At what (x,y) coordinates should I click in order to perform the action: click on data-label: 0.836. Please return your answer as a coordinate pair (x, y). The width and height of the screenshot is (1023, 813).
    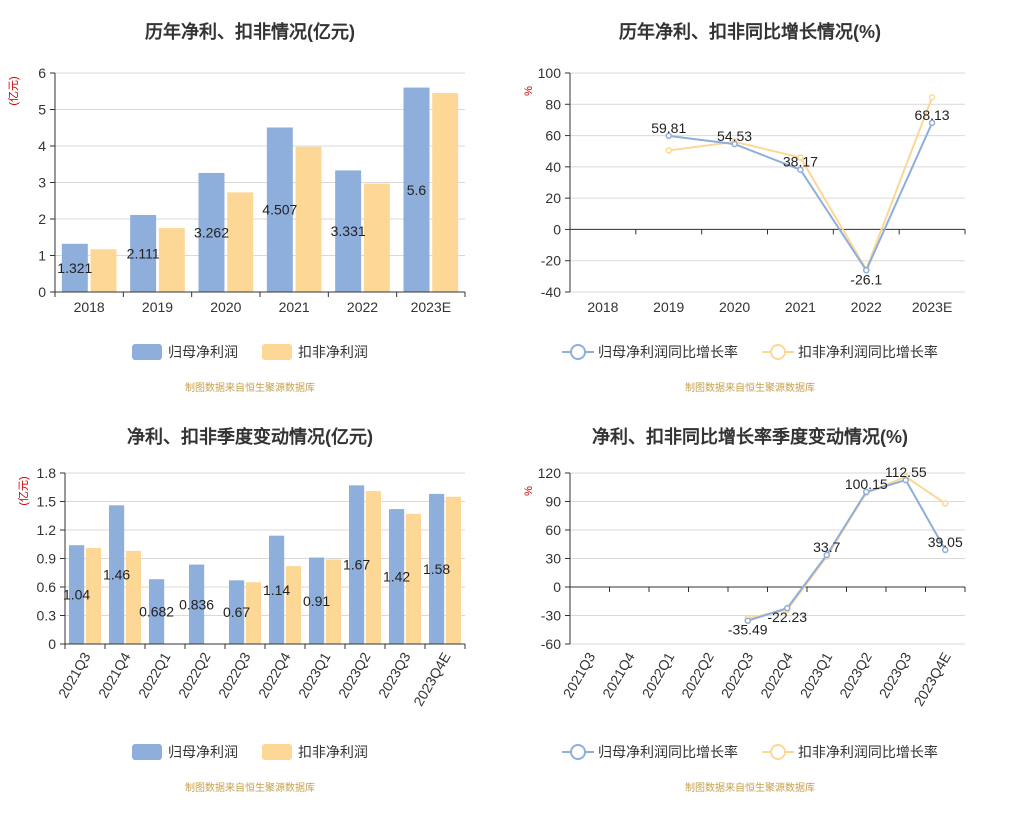
    Looking at the image, I should click on (196, 604).